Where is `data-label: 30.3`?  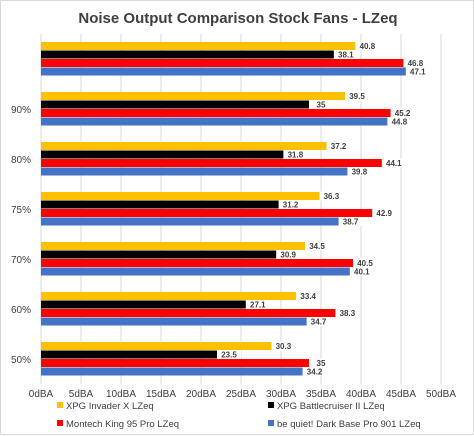
data-label: 30.3 is located at coordinates (284, 346).